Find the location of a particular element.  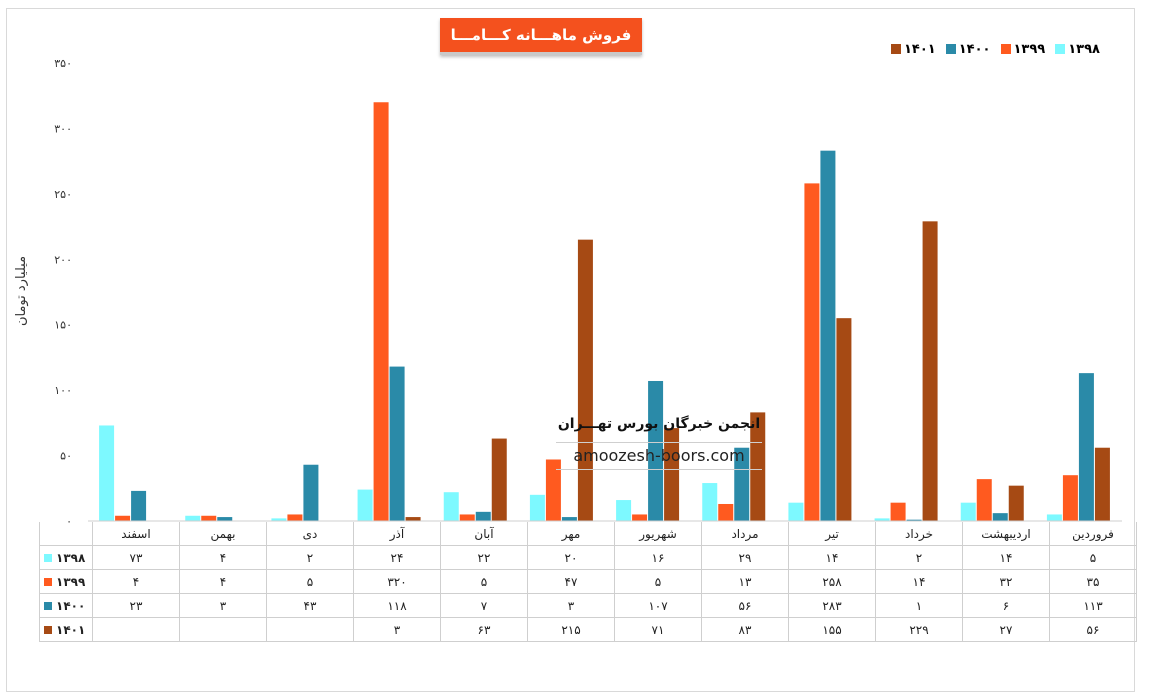

series-row-header: ۱۳۹۹ is located at coordinates (66, 581).